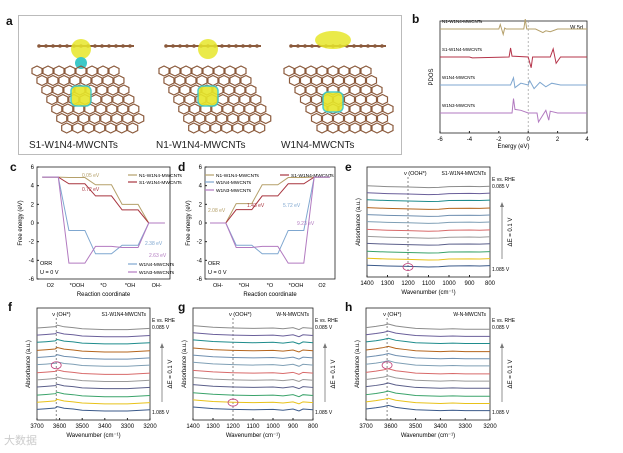 The image size is (623, 453). I want to click on peak-label: ν (OH*), so click(61, 315).